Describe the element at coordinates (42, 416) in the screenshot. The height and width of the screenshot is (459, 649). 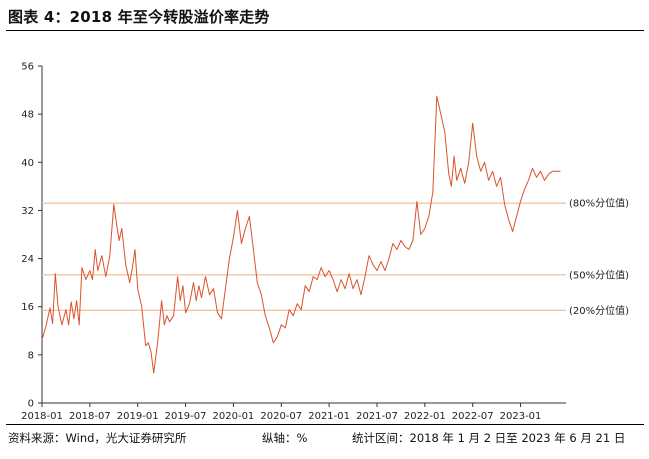
I see `x-tick-label: 2018-01` at that location.